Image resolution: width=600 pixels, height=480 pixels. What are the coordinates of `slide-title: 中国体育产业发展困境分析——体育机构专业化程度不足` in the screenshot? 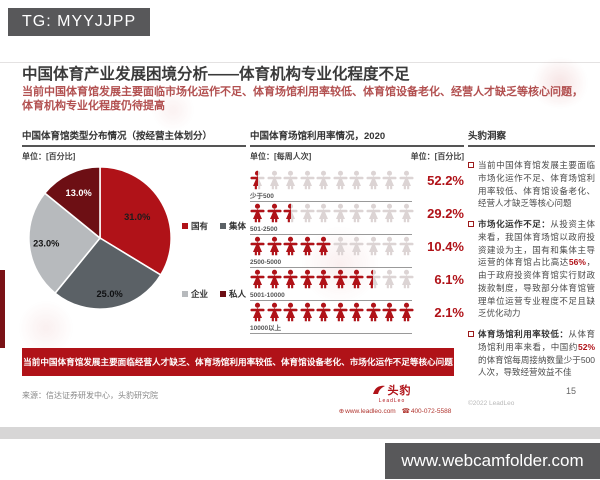 It's located at (216, 74).